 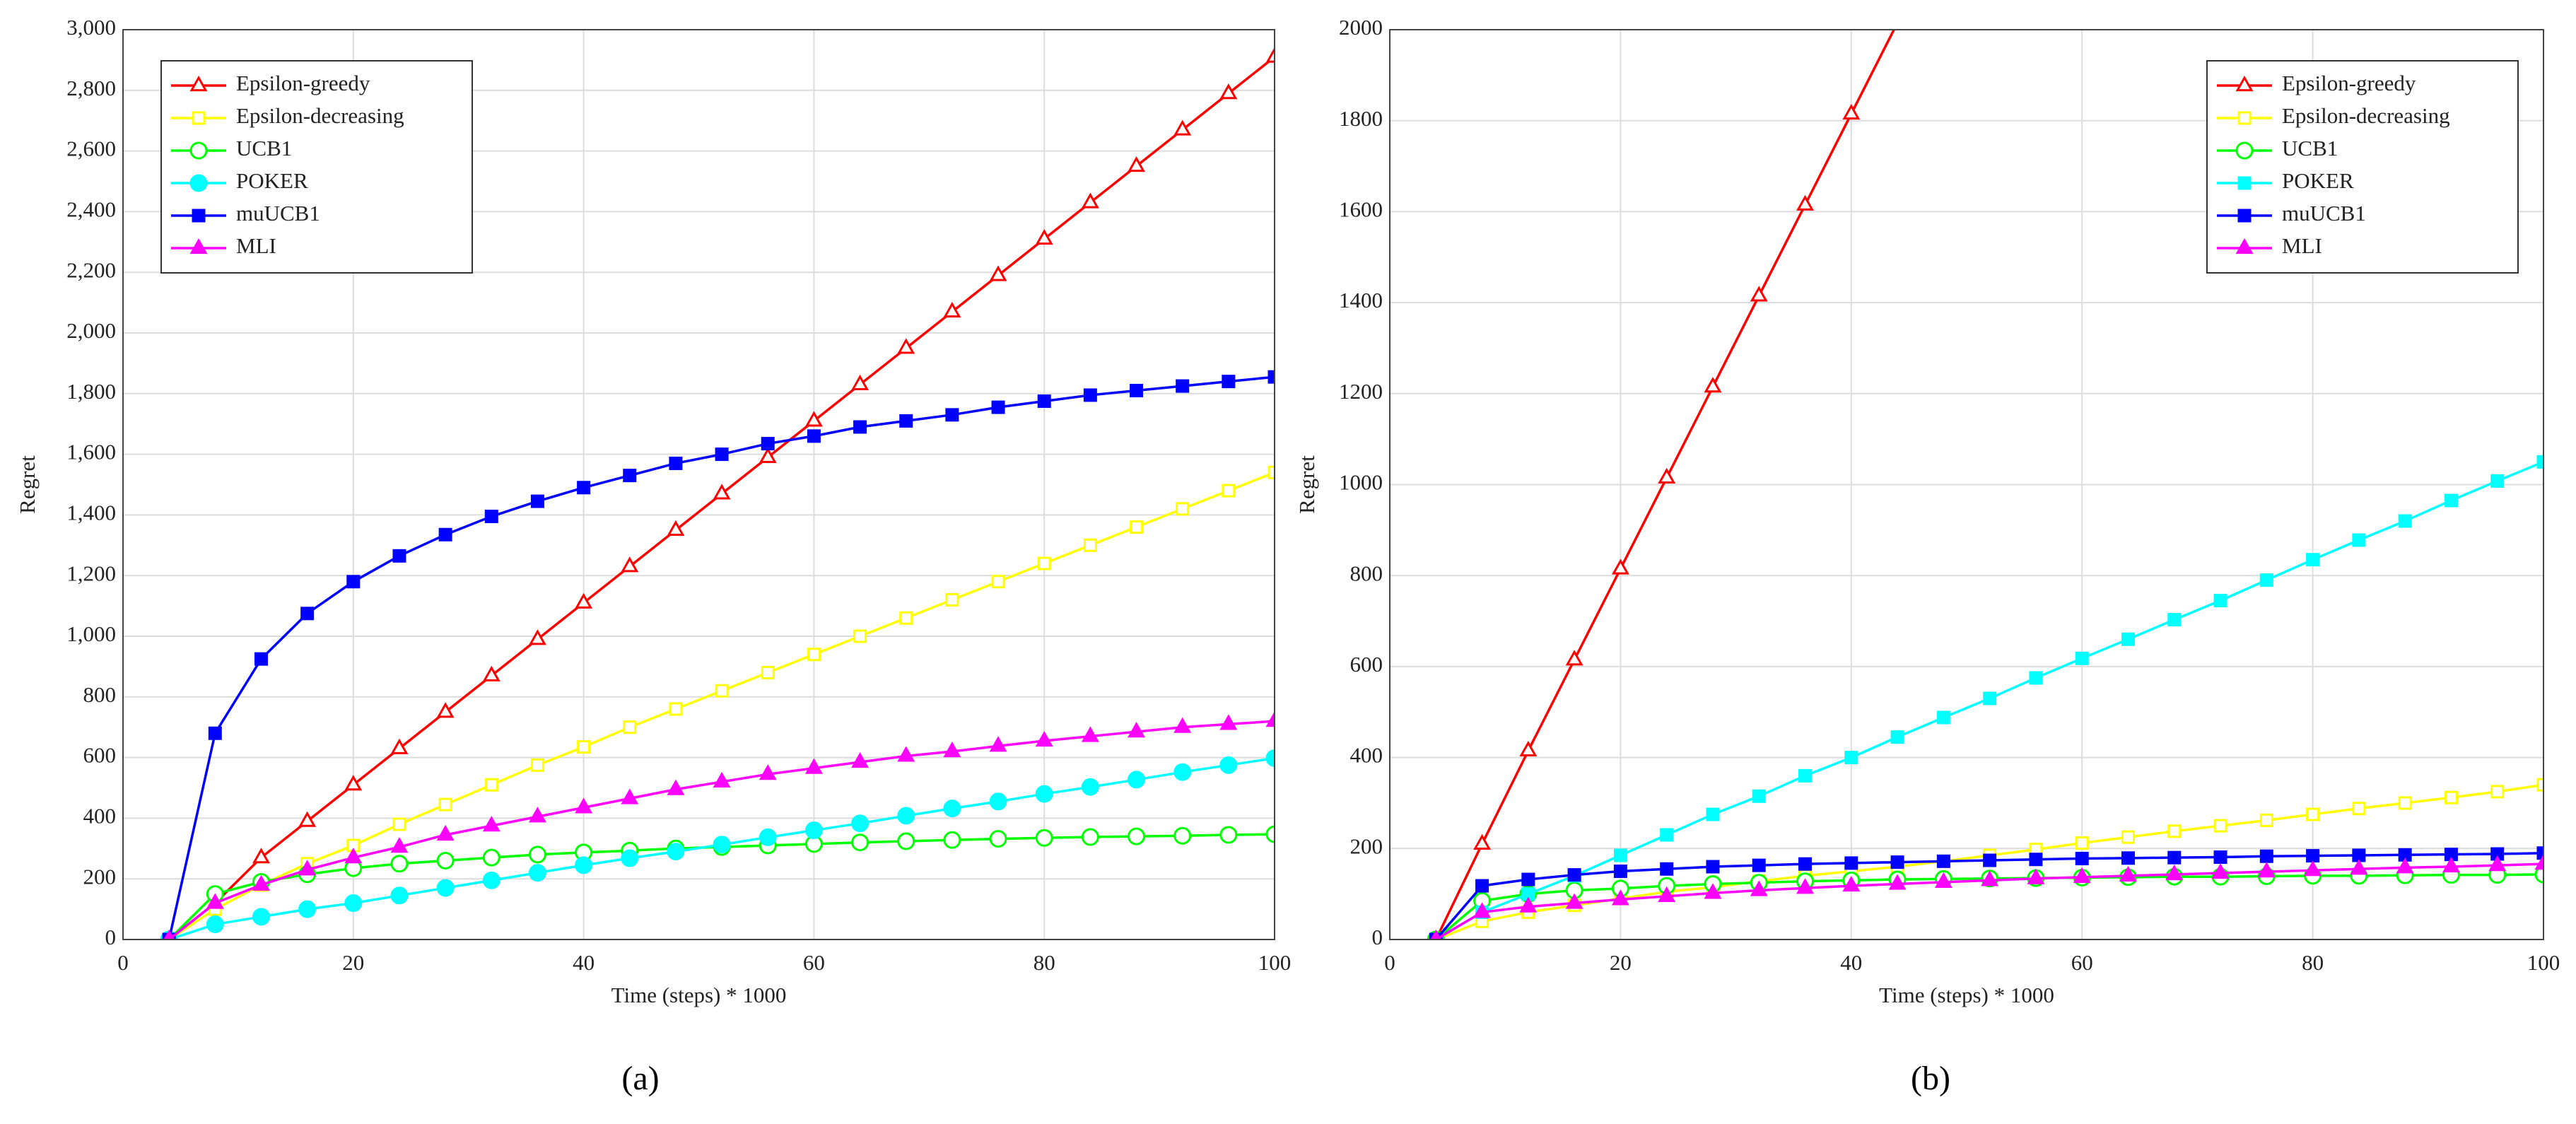 What do you see at coordinates (1361, 482) in the screenshot?
I see `y-tick-label: 1000` at bounding box center [1361, 482].